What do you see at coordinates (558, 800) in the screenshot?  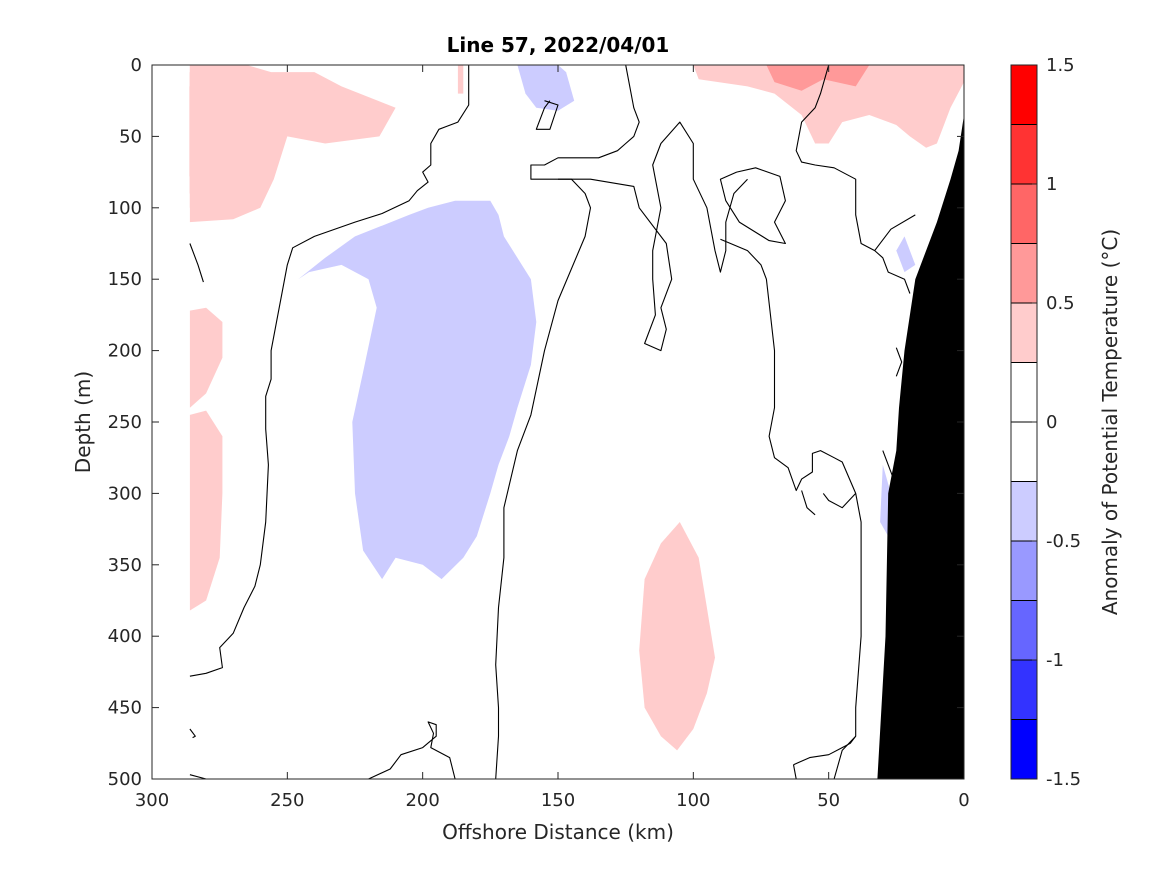 I see `x-tick-label-3: 150` at bounding box center [558, 800].